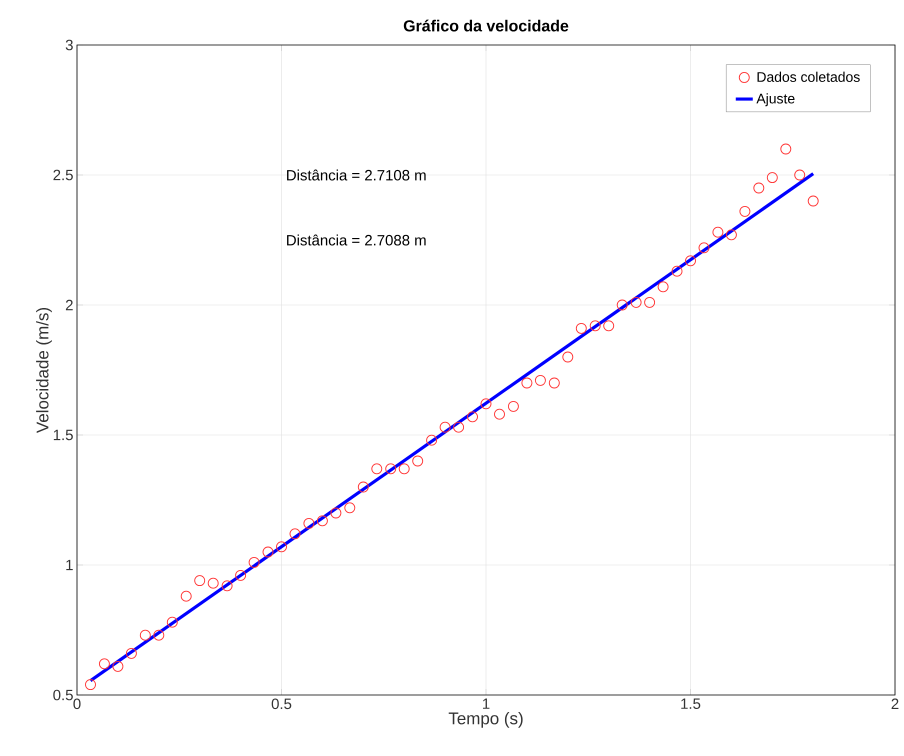 This screenshot has height=756, width=904. Describe the element at coordinates (63, 695) in the screenshot. I see `y-tick-label: 0.5` at that location.